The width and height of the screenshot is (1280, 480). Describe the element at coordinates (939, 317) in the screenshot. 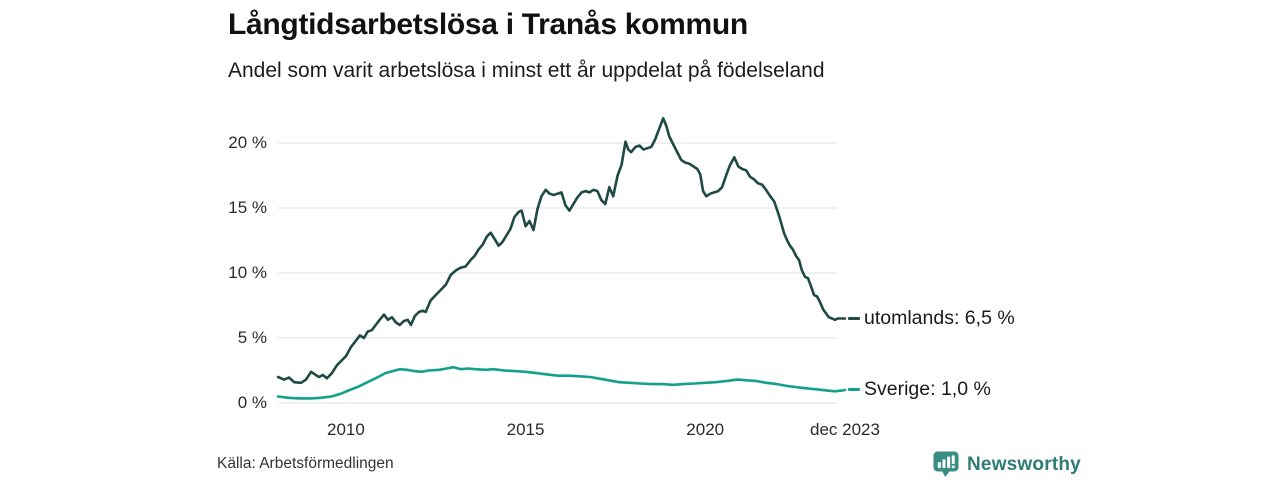

I see `legend-label-utomlands: utomlands: 6,5 %` at that location.